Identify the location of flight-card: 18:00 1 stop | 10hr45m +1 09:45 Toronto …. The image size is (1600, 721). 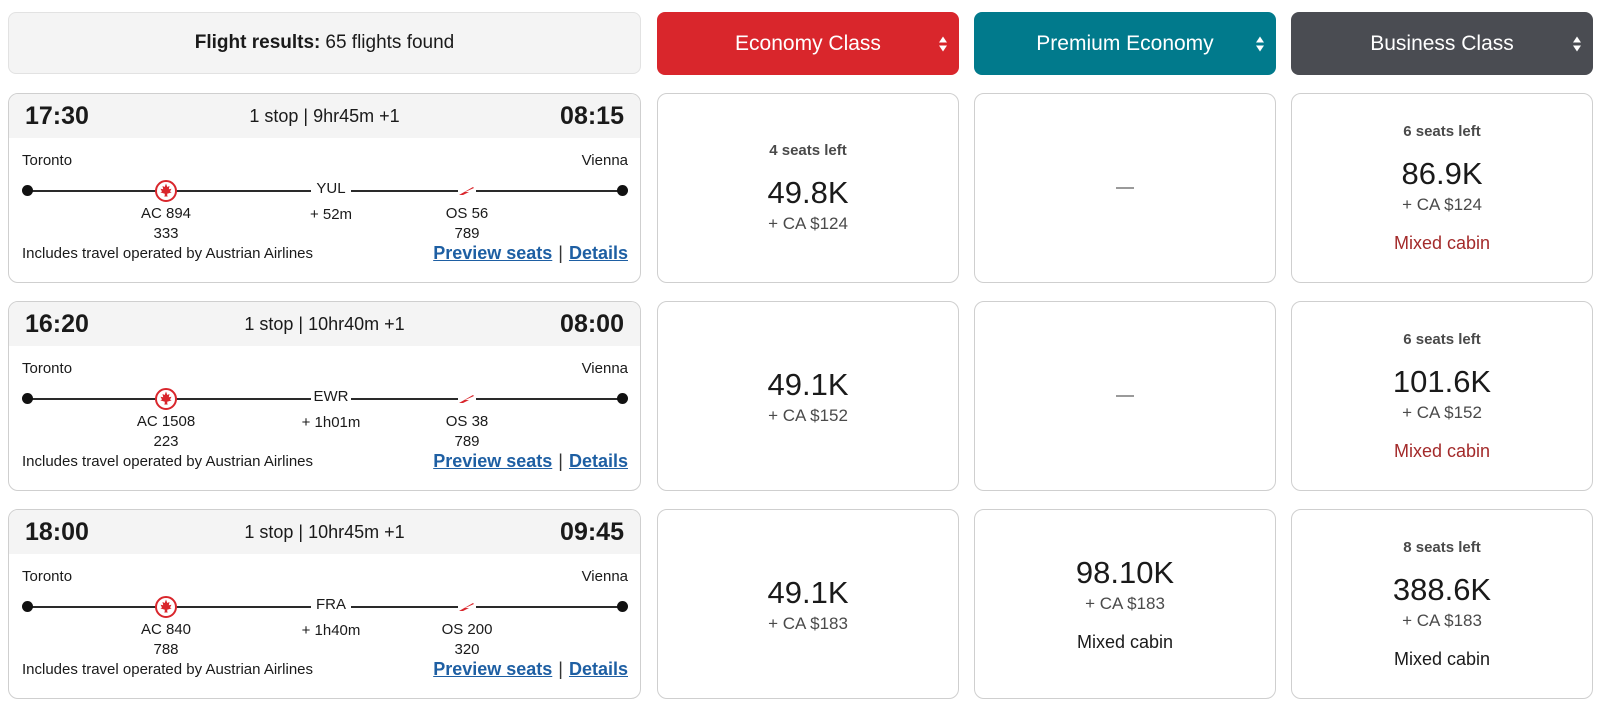
(324, 604).